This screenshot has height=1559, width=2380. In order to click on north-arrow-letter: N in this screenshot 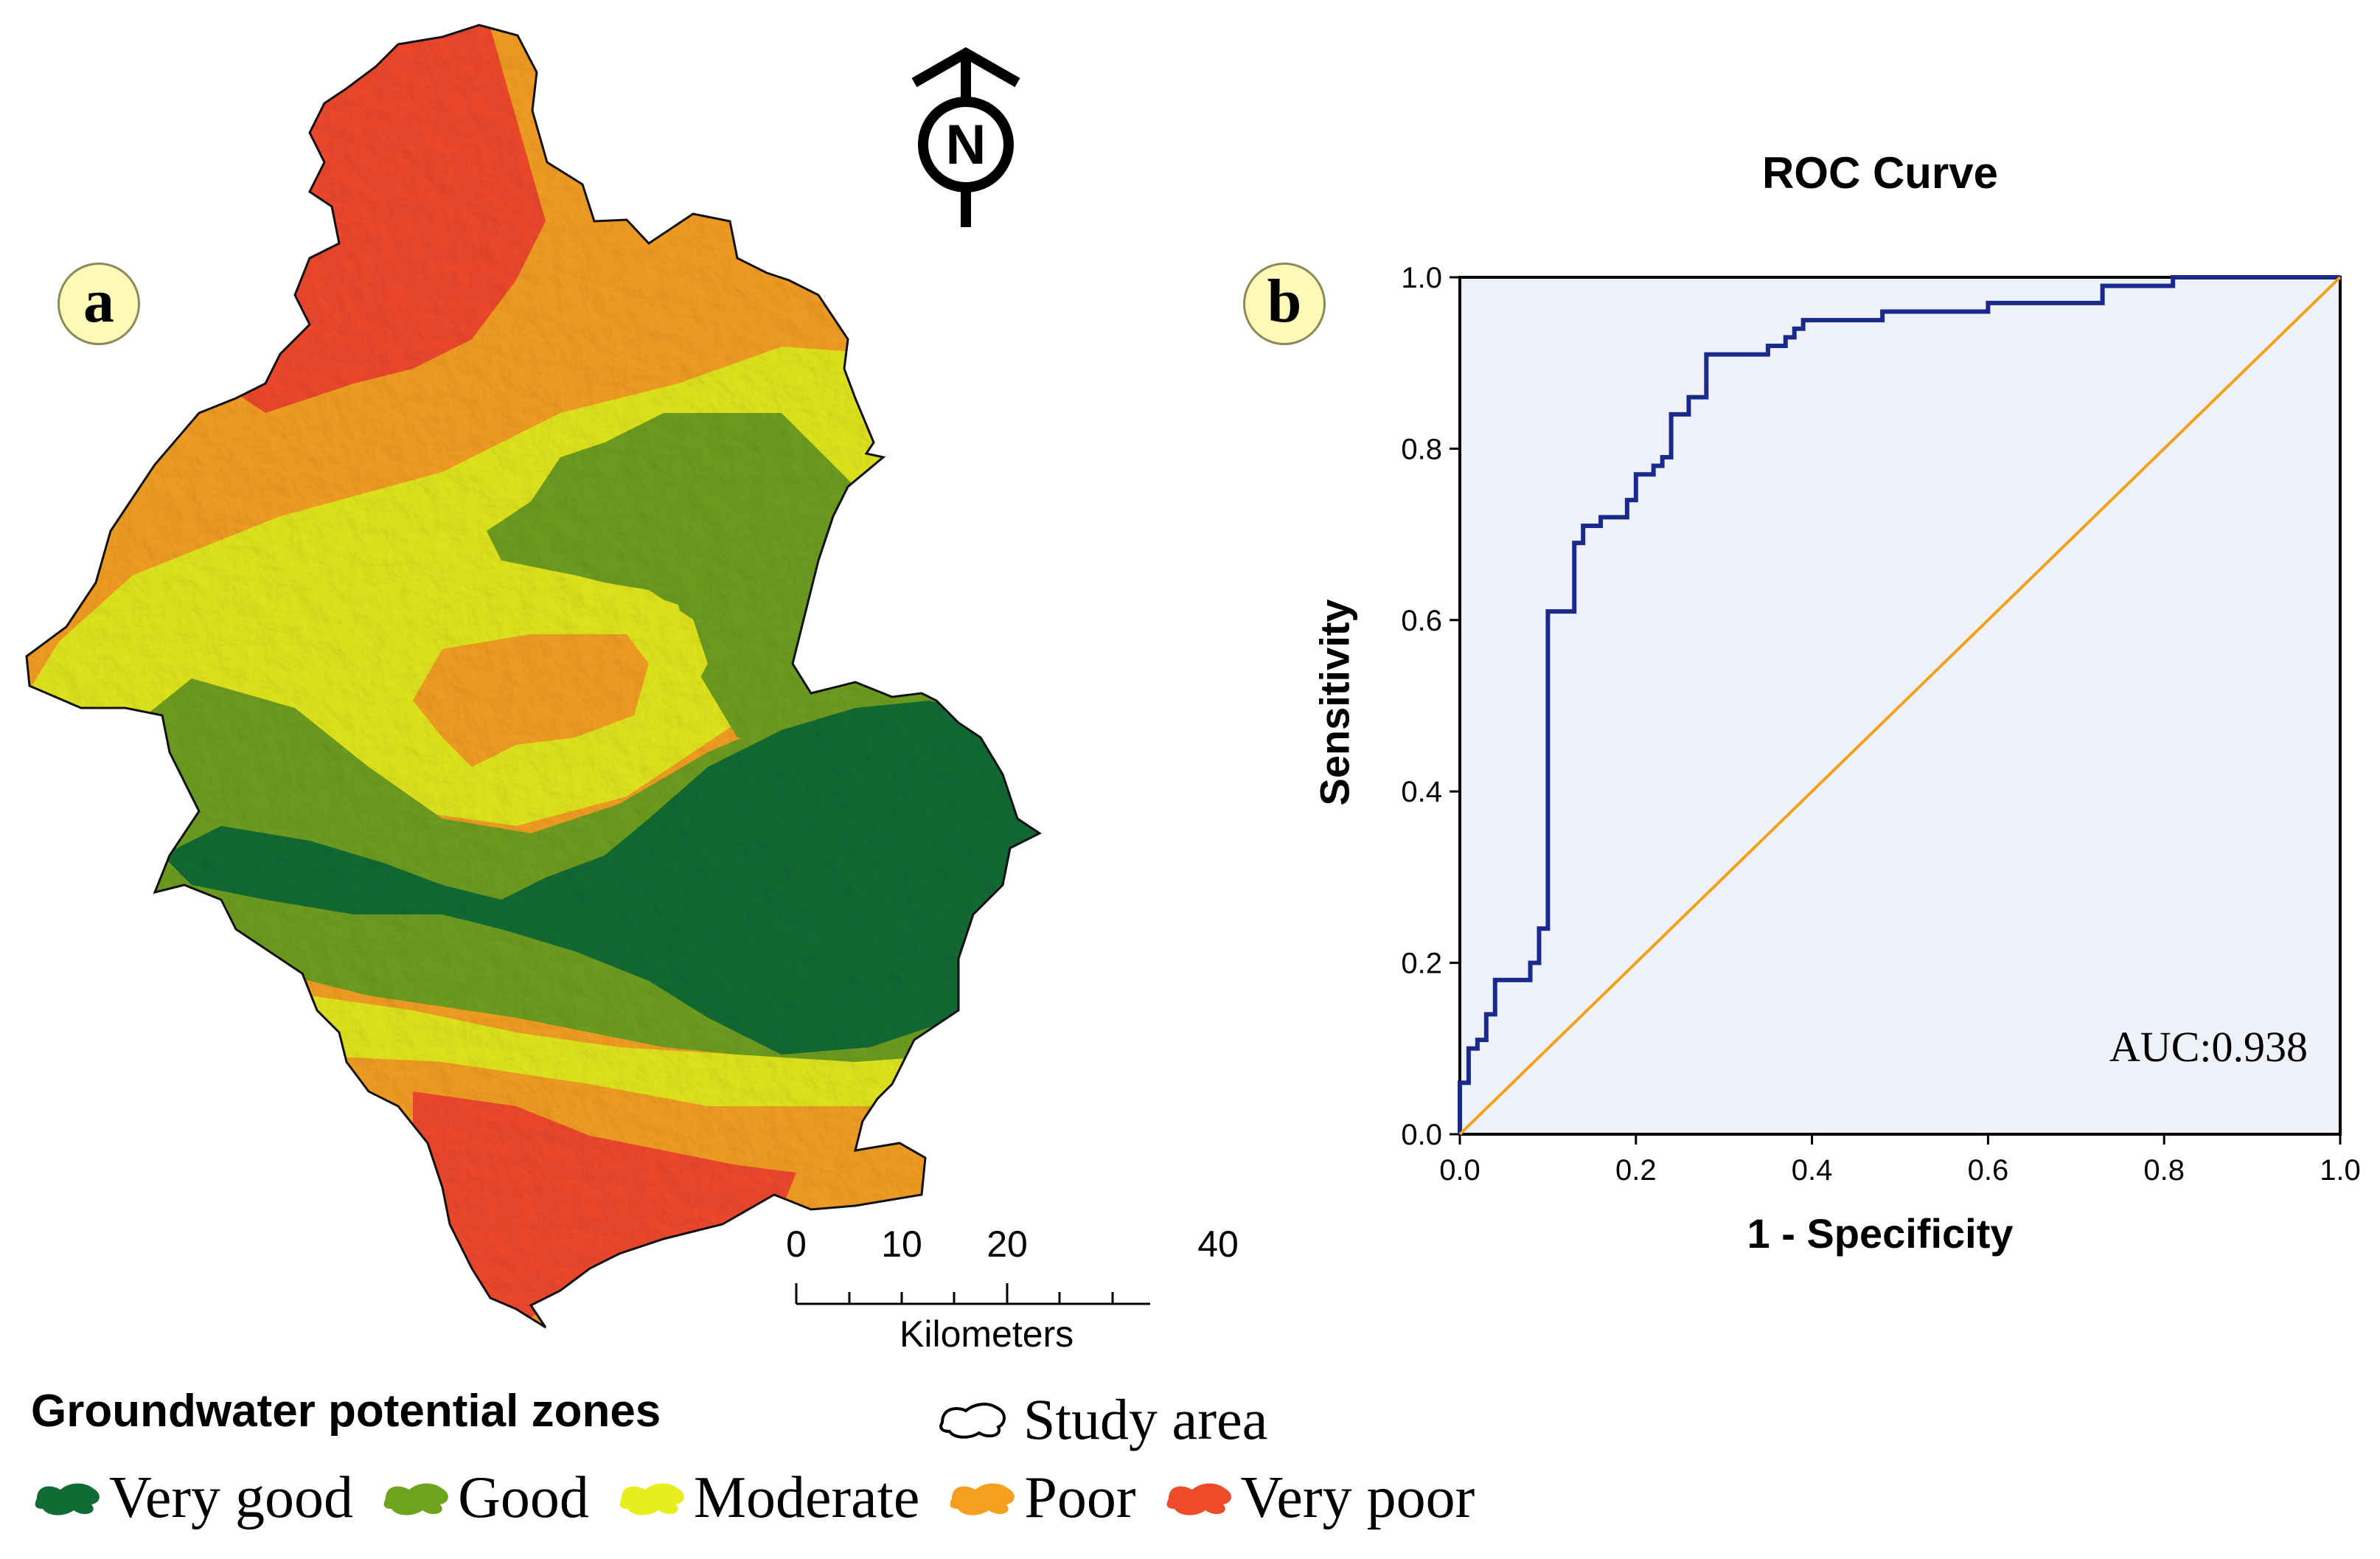, I will do `click(966, 145)`.